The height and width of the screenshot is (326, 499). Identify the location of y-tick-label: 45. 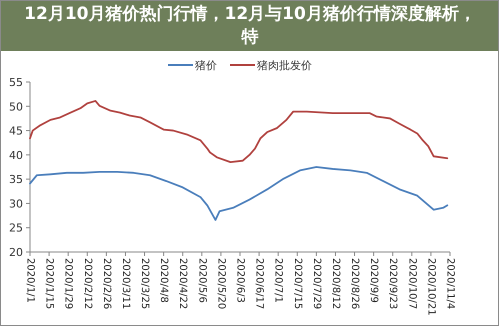
(16, 131).